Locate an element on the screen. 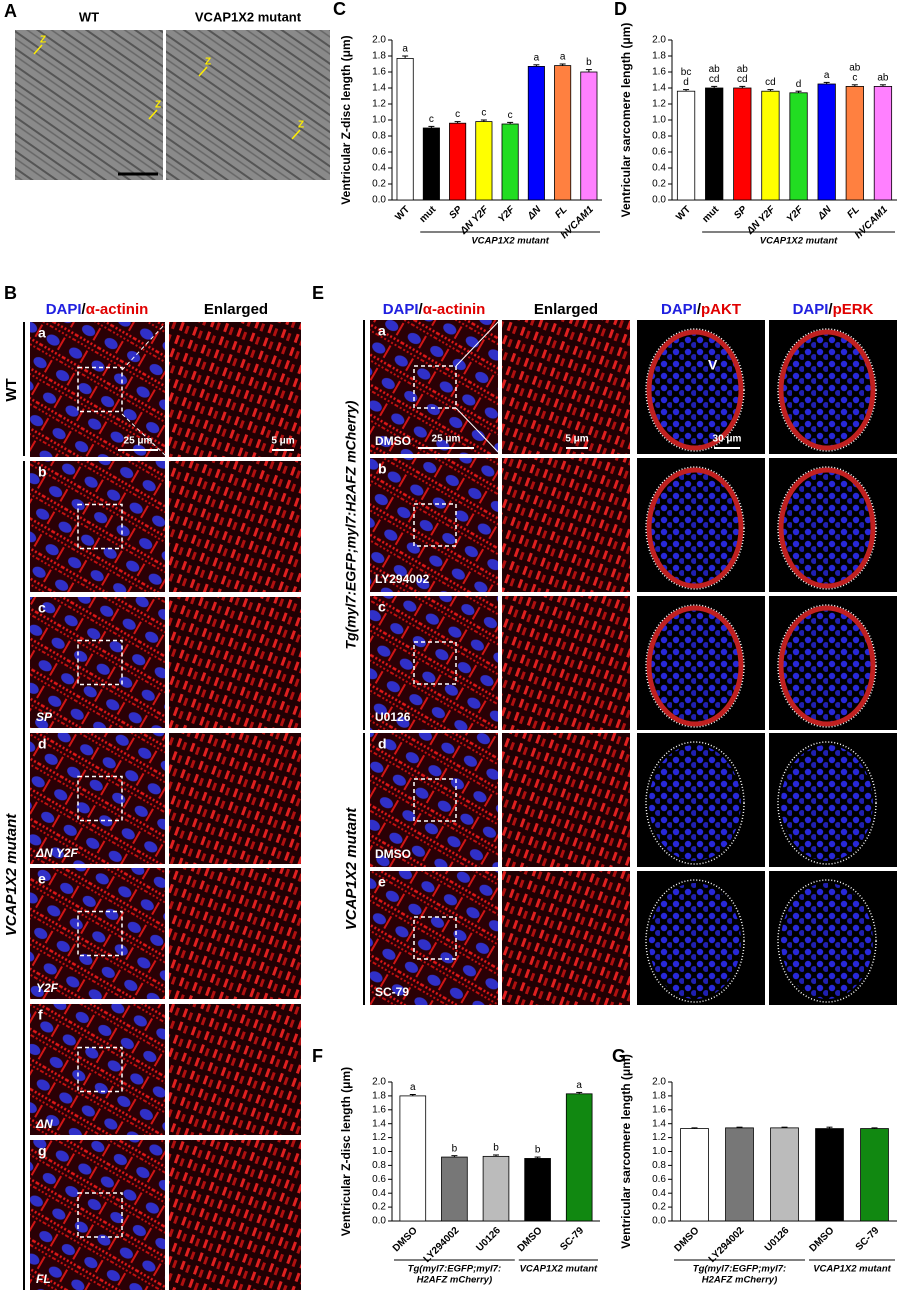 The height and width of the screenshot is (1291, 900). row-tag: DMSO is located at coordinates (393, 441).